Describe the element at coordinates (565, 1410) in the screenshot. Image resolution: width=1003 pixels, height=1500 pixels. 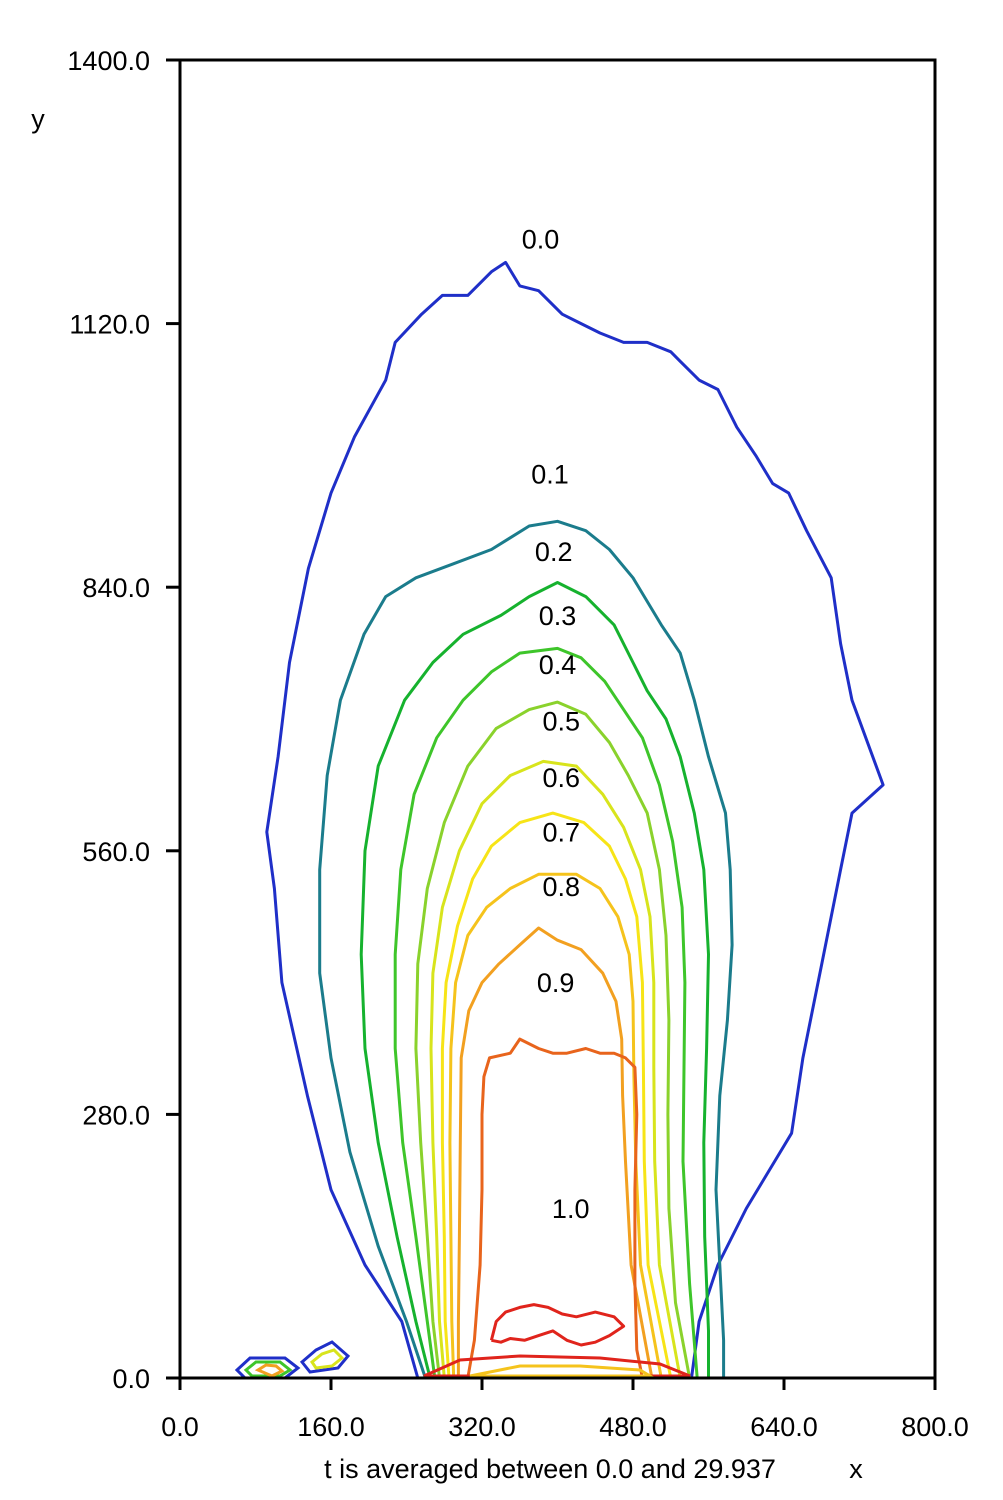
I see `x-axis-ticks: 0.0 160.0 320.0 480.0 640.0 800.0` at that location.